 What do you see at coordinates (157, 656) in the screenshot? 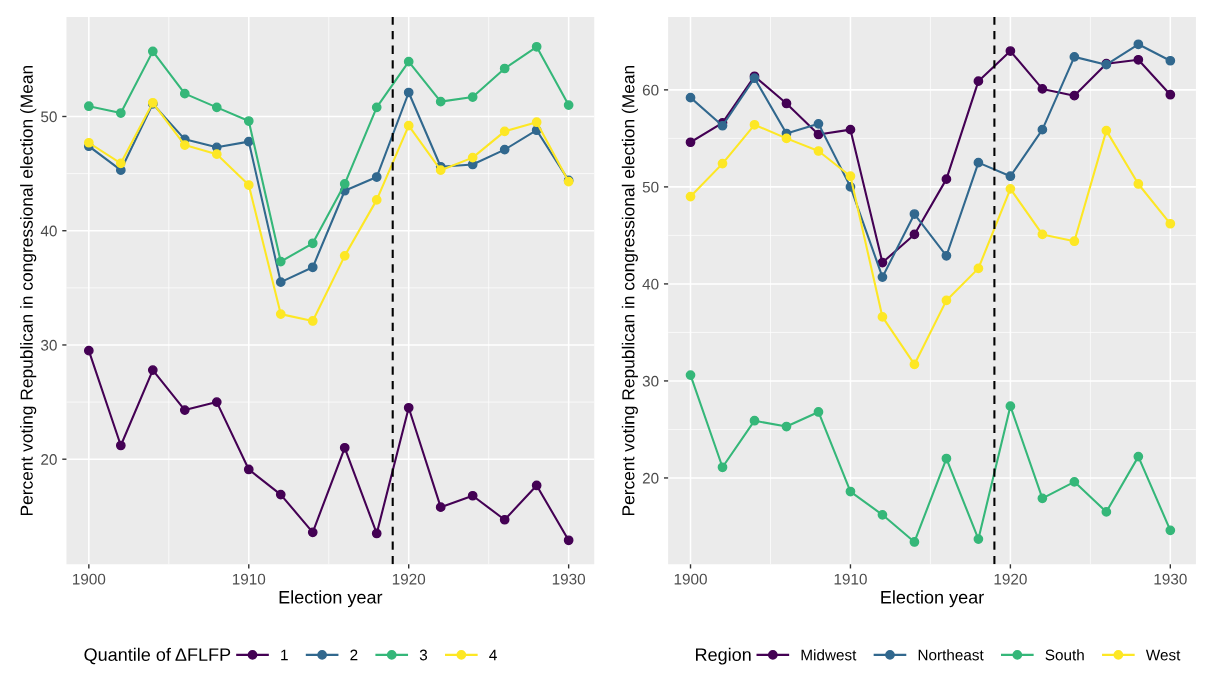
I see `legend-title: Quantile of ΔFLFP` at bounding box center [157, 656].